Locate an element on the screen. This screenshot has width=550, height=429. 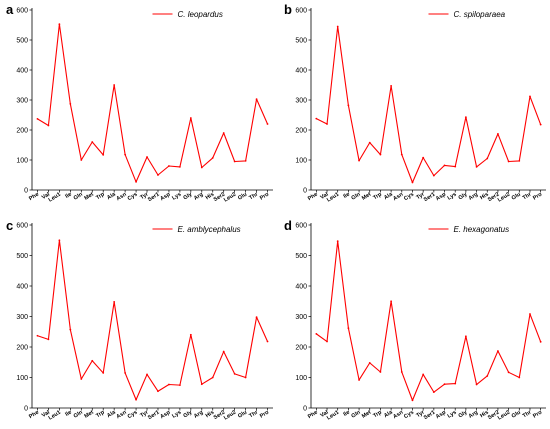
panel-letter: c is located at coordinates (9, 225).